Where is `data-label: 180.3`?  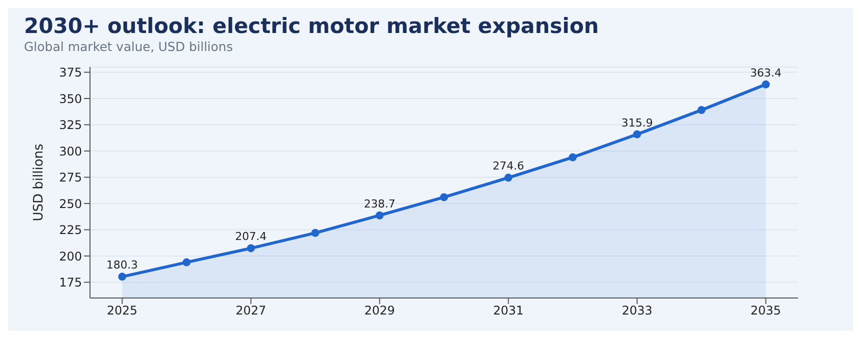
data-label: 180.3 is located at coordinates (122, 265).